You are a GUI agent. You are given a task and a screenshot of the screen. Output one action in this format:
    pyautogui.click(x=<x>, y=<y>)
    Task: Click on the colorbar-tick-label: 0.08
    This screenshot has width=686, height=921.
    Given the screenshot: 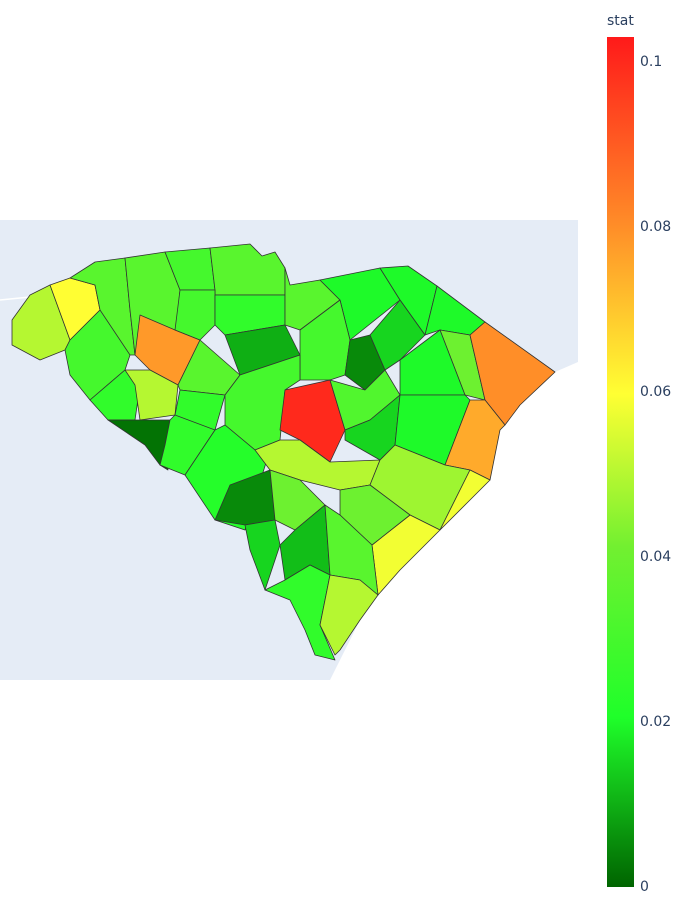 What is the action you would take?
    pyautogui.click(x=655, y=227)
    